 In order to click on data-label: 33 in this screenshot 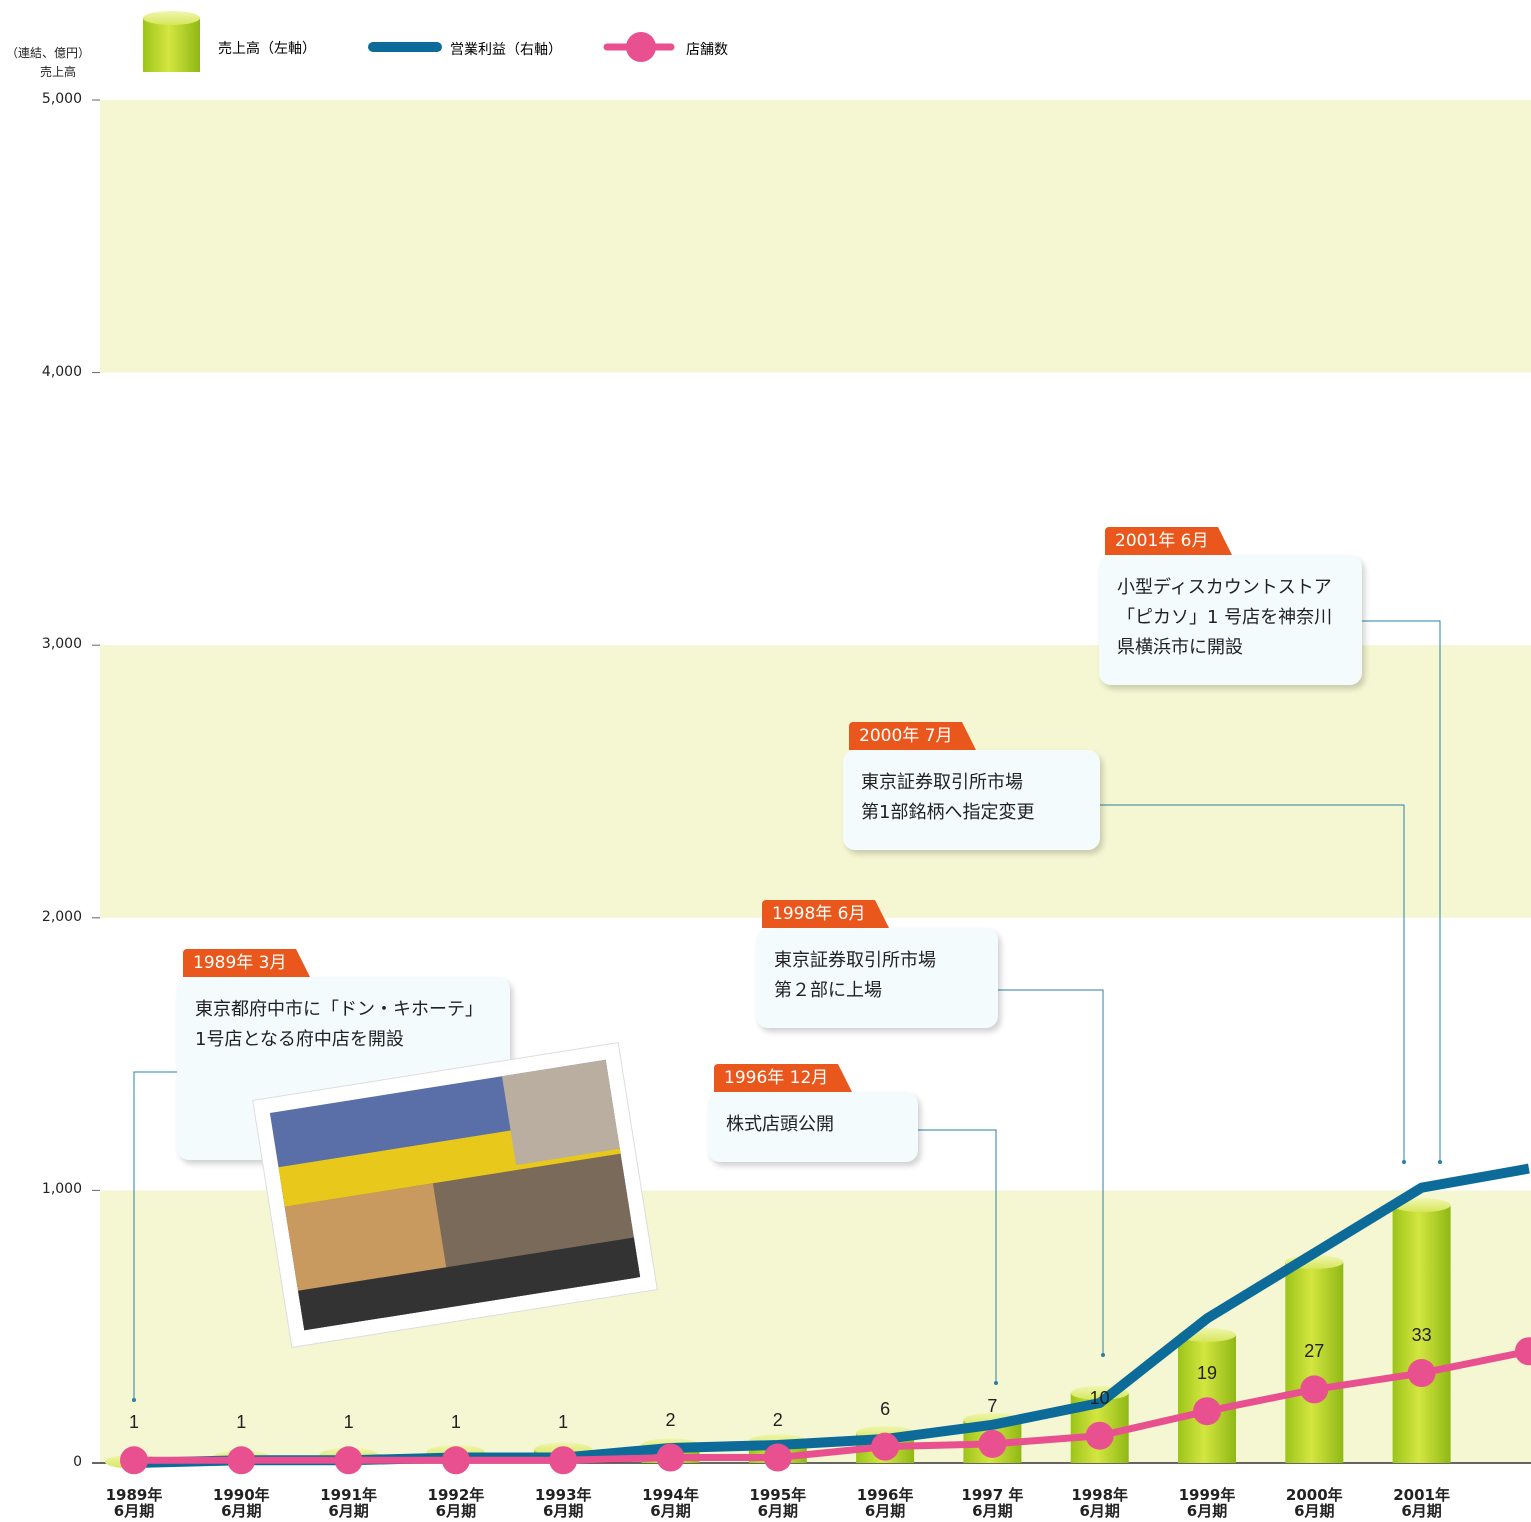, I will do `click(1421, 1335)`.